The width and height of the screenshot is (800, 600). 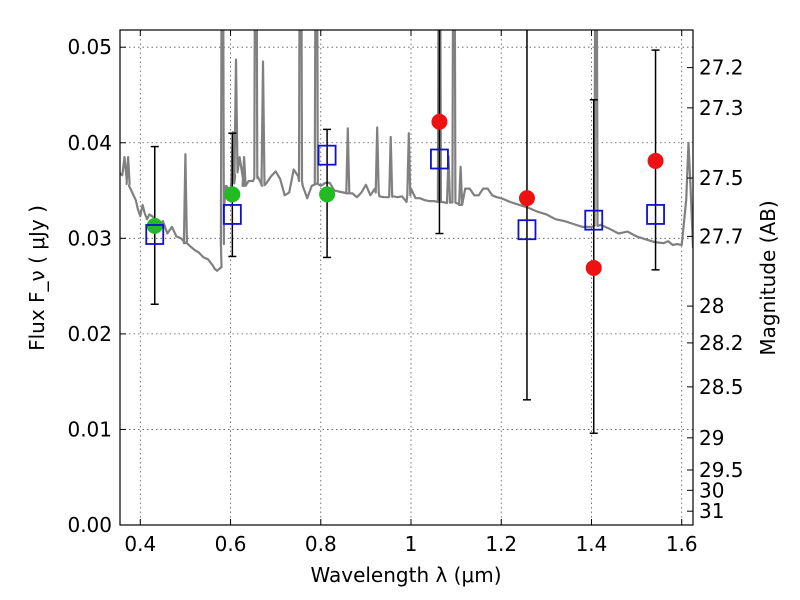 I want to click on x-tick-label: 0.4, so click(x=140, y=544).